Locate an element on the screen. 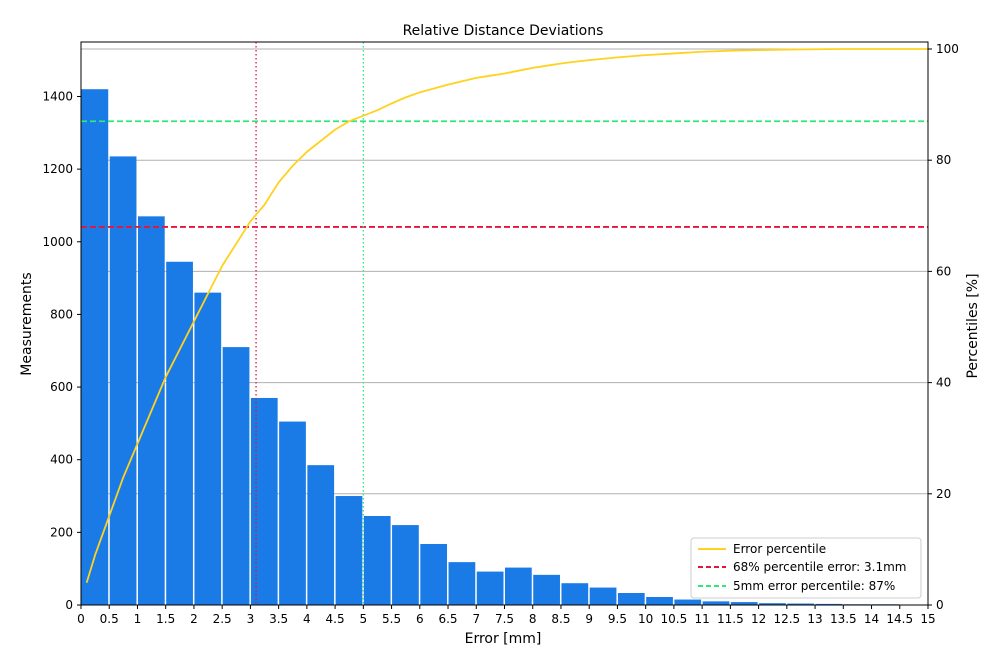  y-tick-label: 1200 is located at coordinates (57, 169).